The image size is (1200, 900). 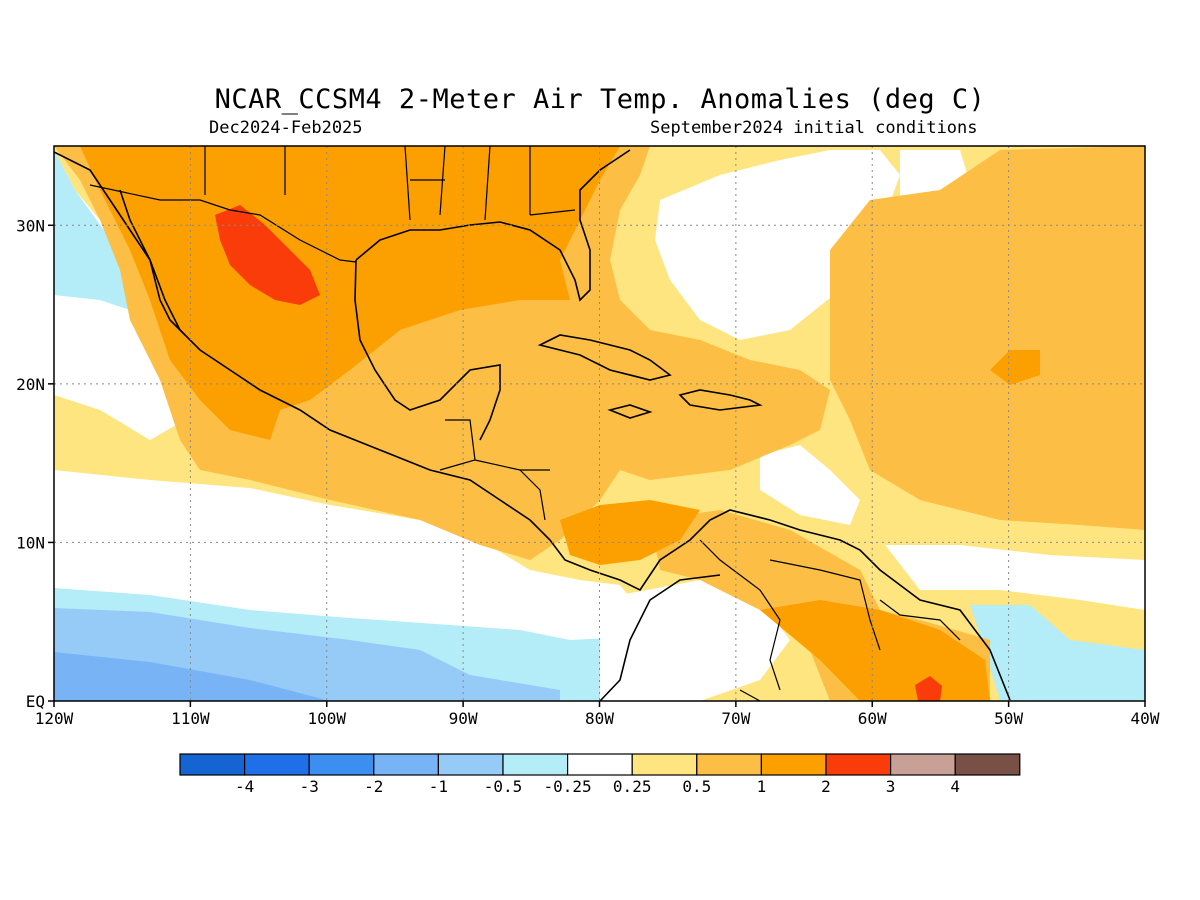 I want to click on valid-period: Dec2024-Feb2025, so click(x=286, y=128).